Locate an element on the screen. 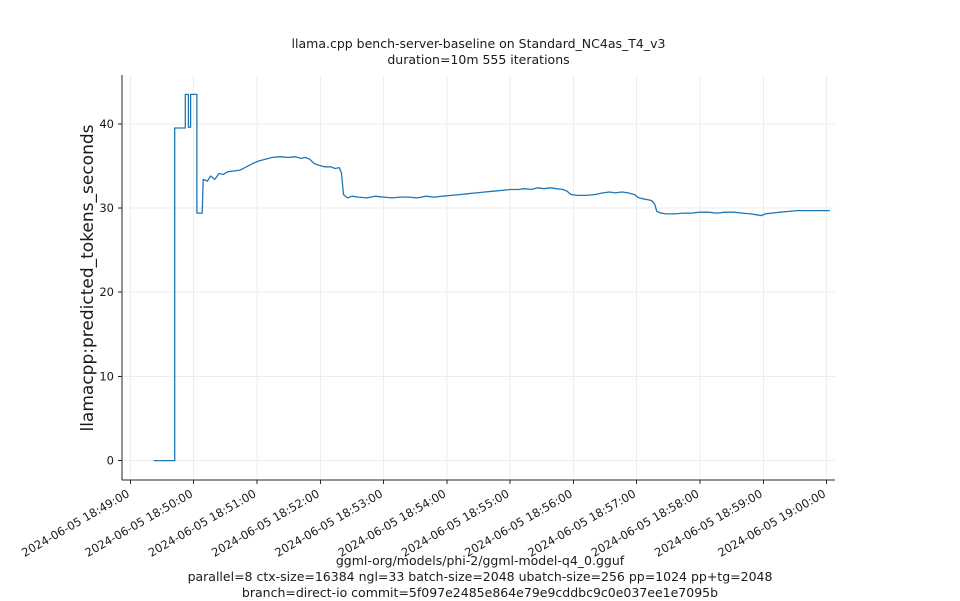 The height and width of the screenshot is (601, 960). x-tick-label: 2024-06-05 18:58:00 is located at coordinates (645, 522).